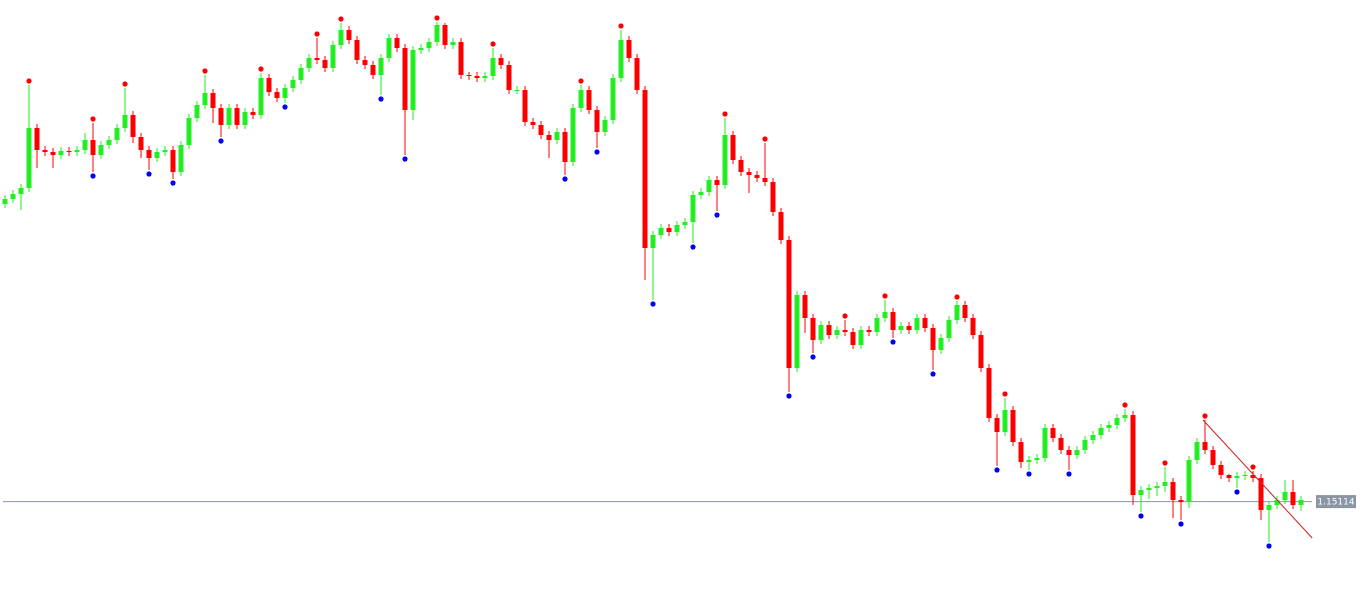 This screenshot has height=602, width=1366. I want to click on trendline, so click(1257, 479).